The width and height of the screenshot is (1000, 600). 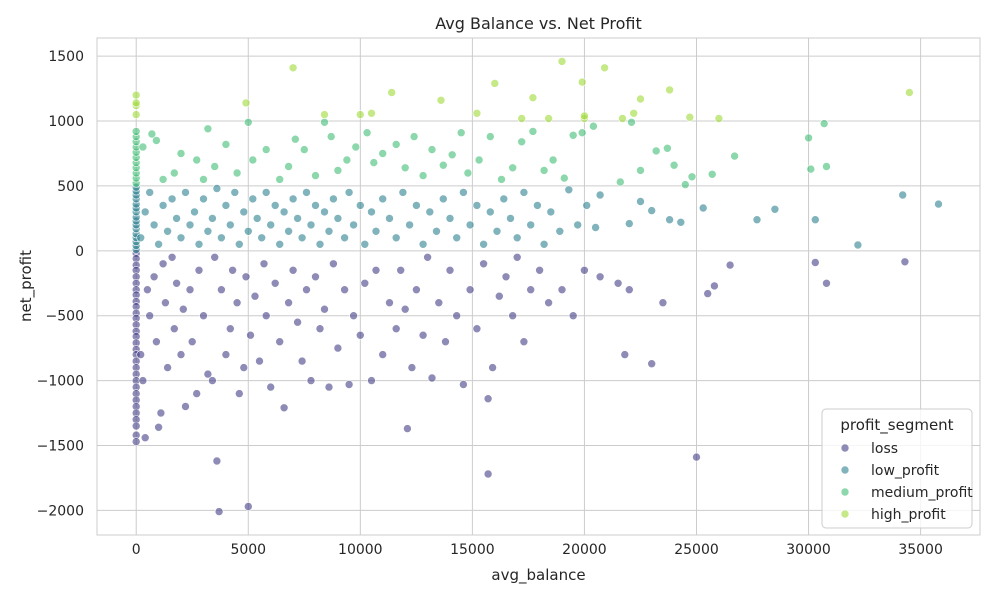 What do you see at coordinates (79, 252) in the screenshot?
I see `y-tick-label: 0` at bounding box center [79, 252].